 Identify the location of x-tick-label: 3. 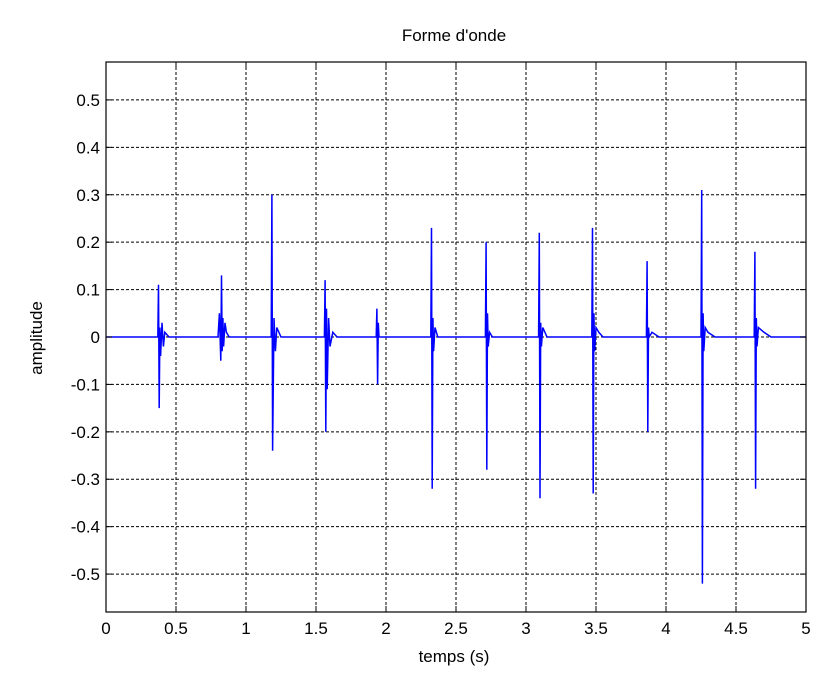
(525, 628).